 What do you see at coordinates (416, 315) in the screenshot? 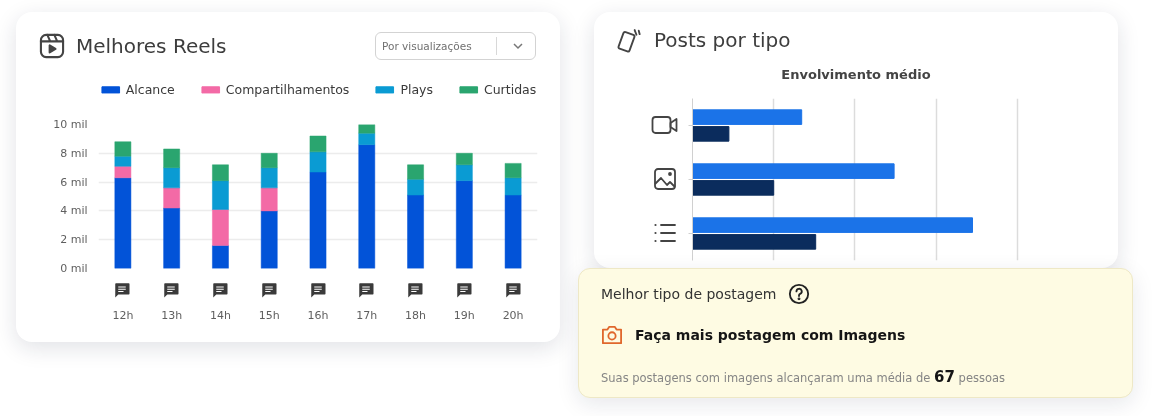
I see `x-tick-label: 18h` at bounding box center [416, 315].